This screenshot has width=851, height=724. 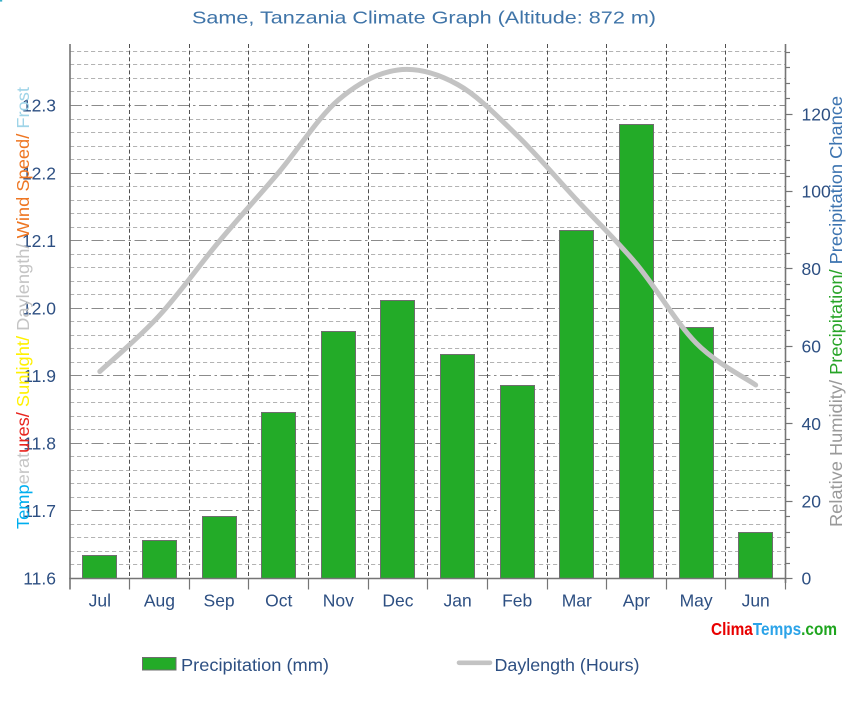 I want to click on svg-text: 11.9, so click(x=39, y=376).